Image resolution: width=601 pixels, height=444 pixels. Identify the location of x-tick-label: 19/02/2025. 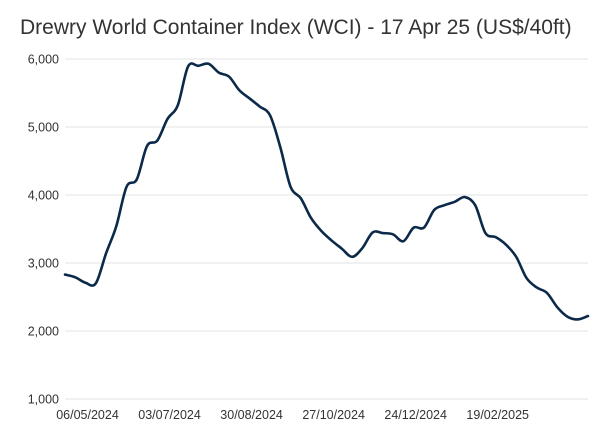
(497, 415).